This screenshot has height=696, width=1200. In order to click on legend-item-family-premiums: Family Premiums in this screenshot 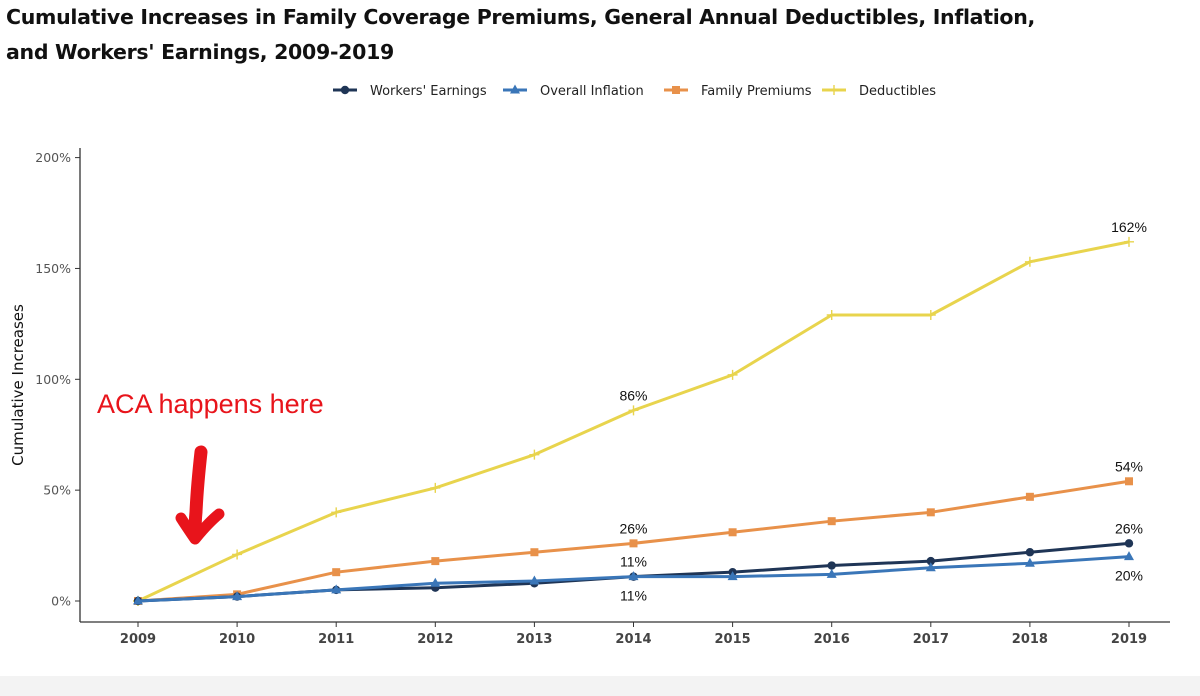, I will do `click(738, 91)`.